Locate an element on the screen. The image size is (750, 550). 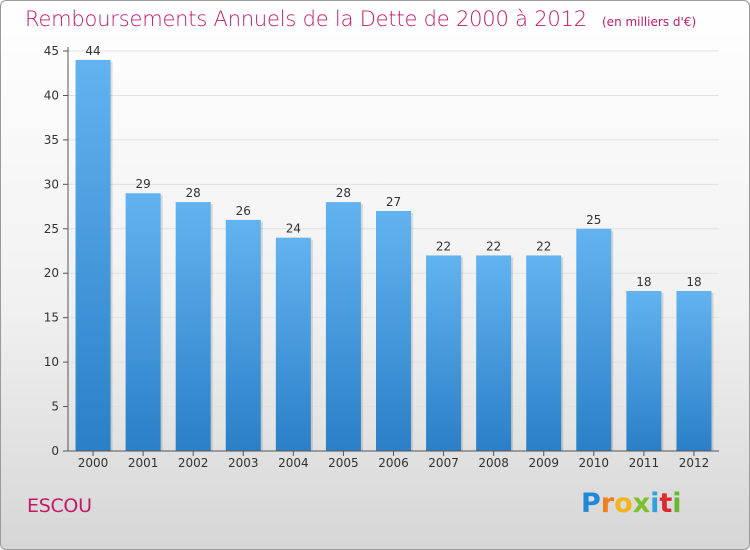
x-tick-label: 2008 is located at coordinates (493, 463).